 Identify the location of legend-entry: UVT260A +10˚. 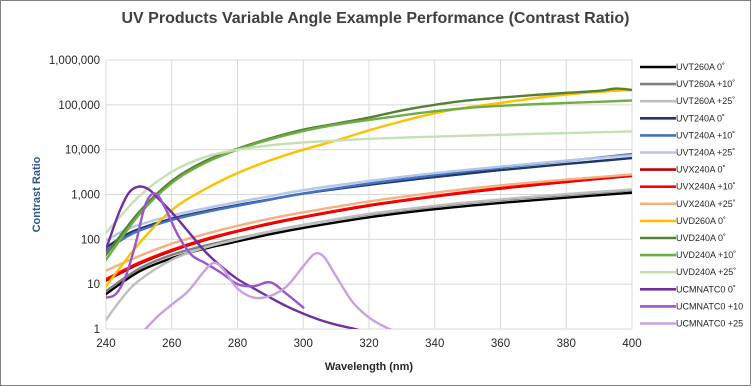
(687, 84).